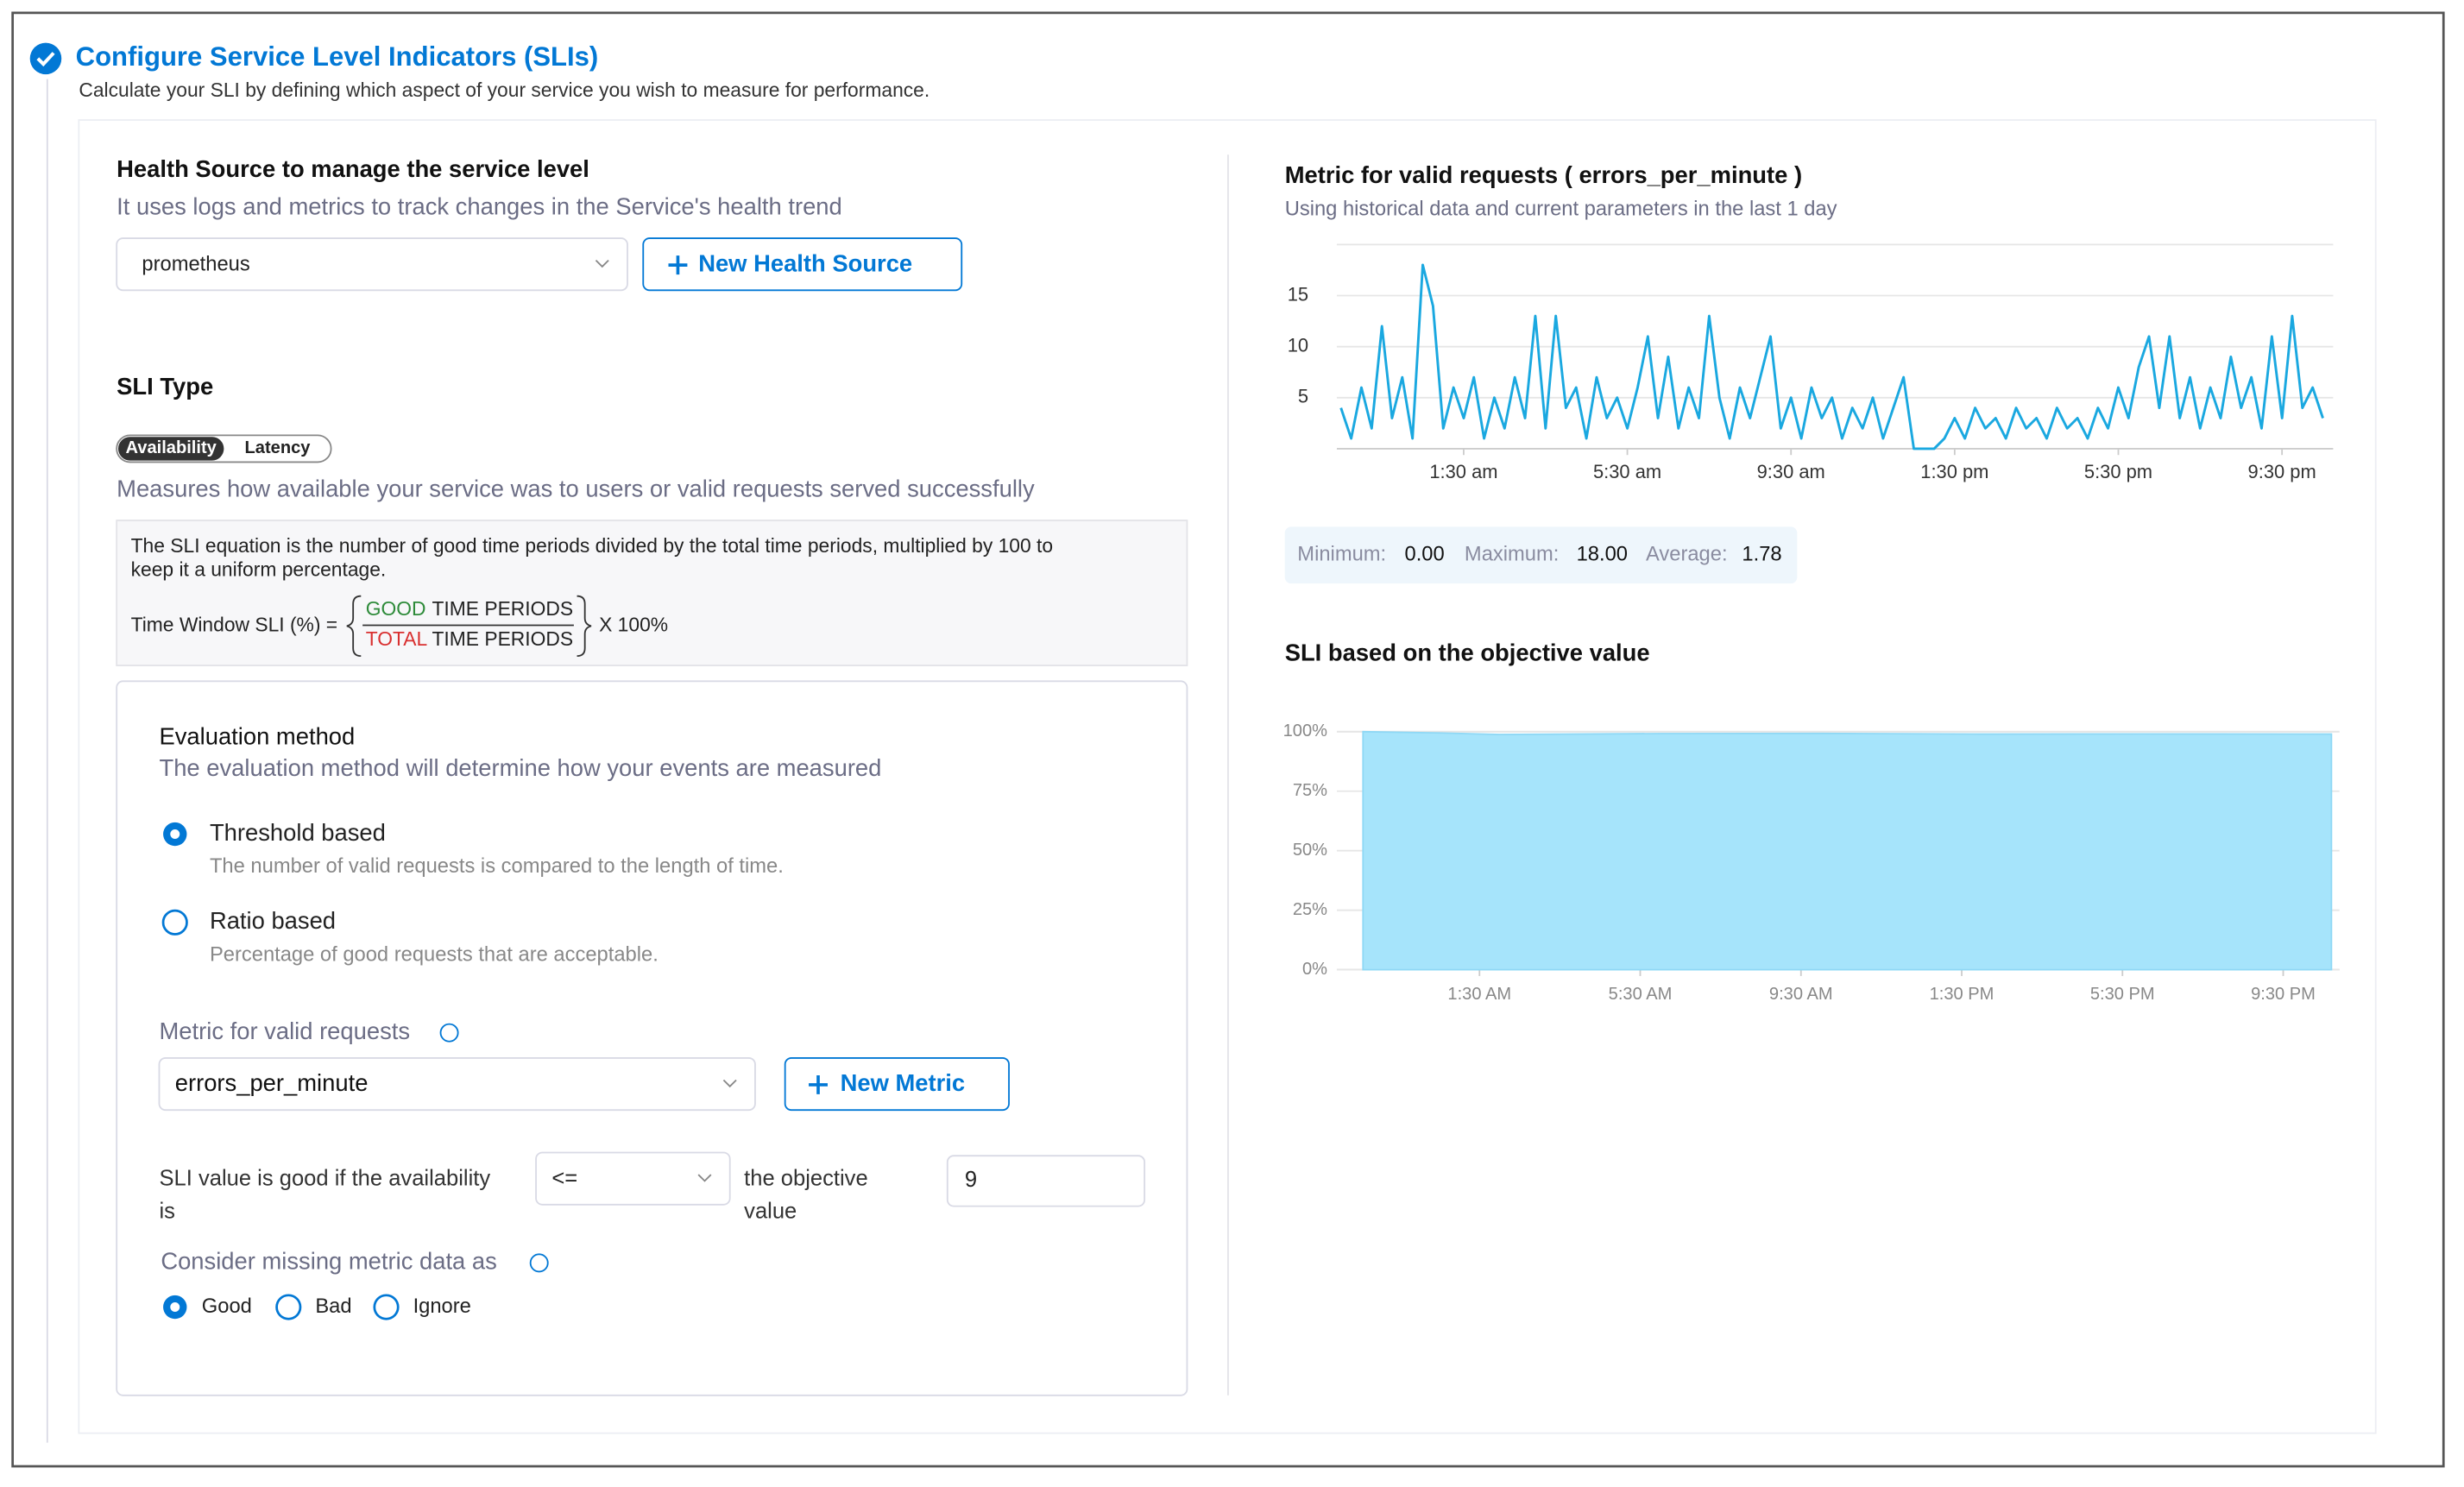  I want to click on toggle-active, so click(170, 449).